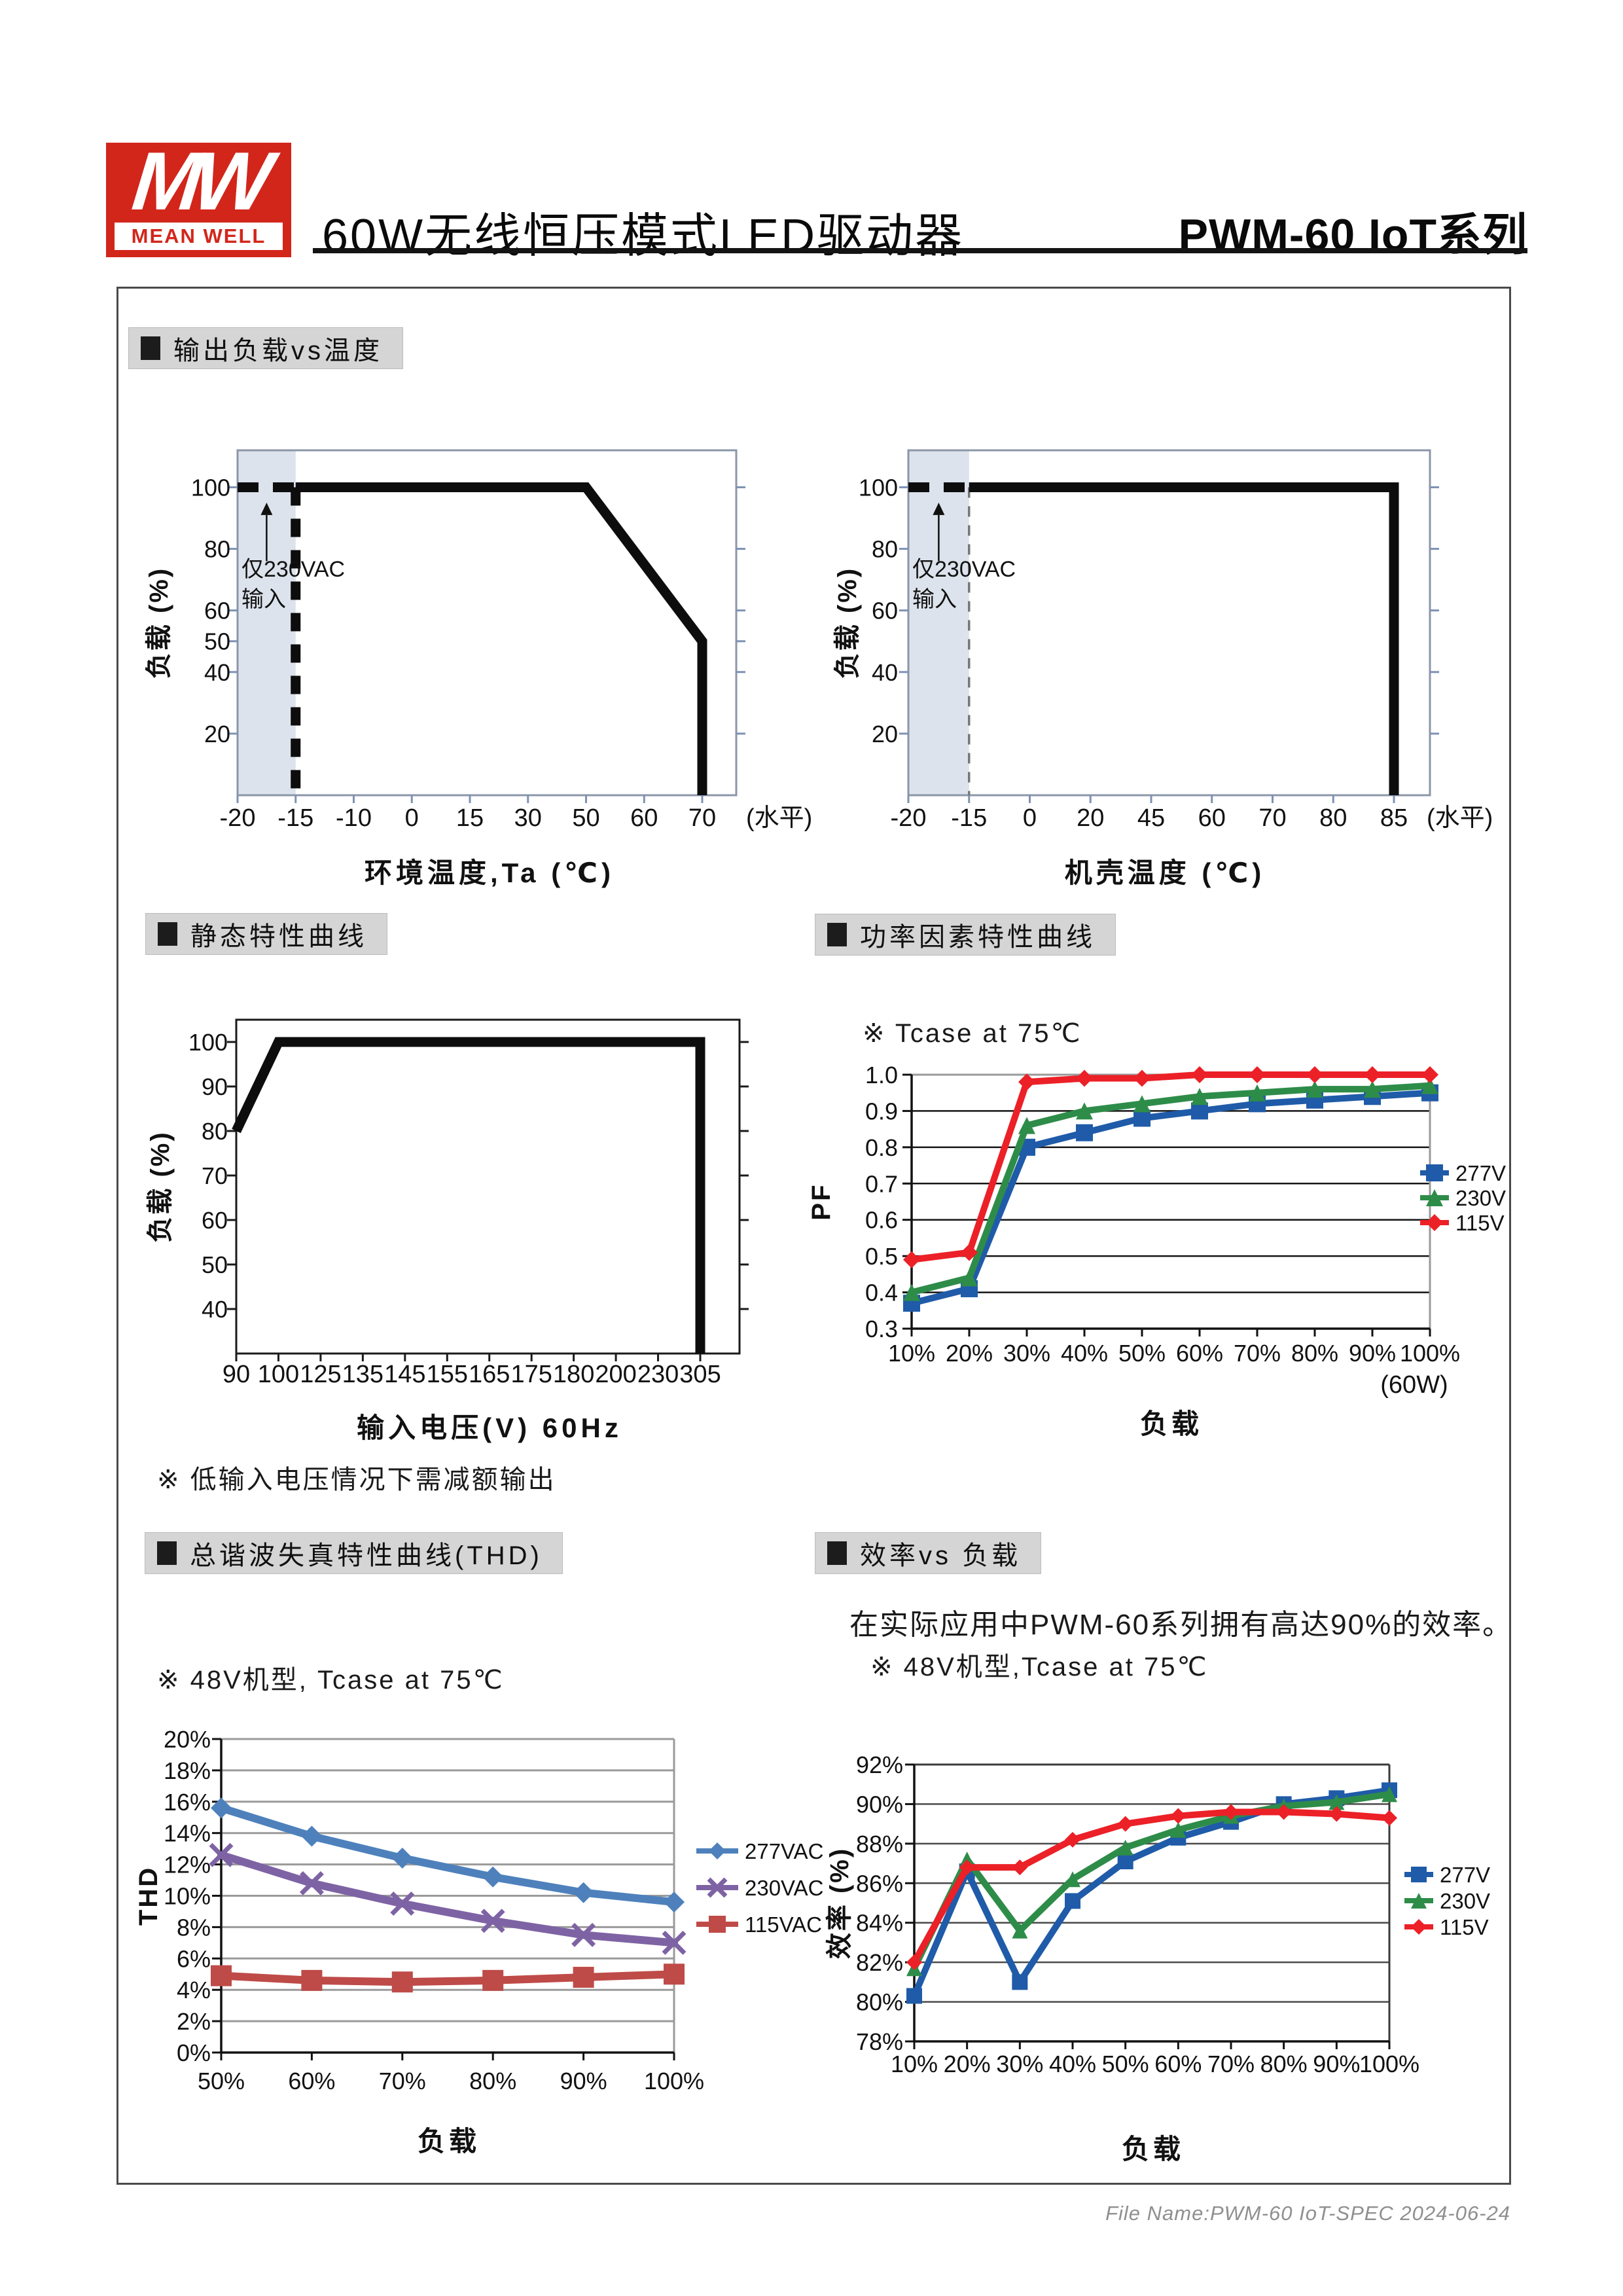 The height and width of the screenshot is (2296, 1623). Describe the element at coordinates (972, 1033) in the screenshot. I see `pf-note: ※ Tcase at 75℃` at that location.